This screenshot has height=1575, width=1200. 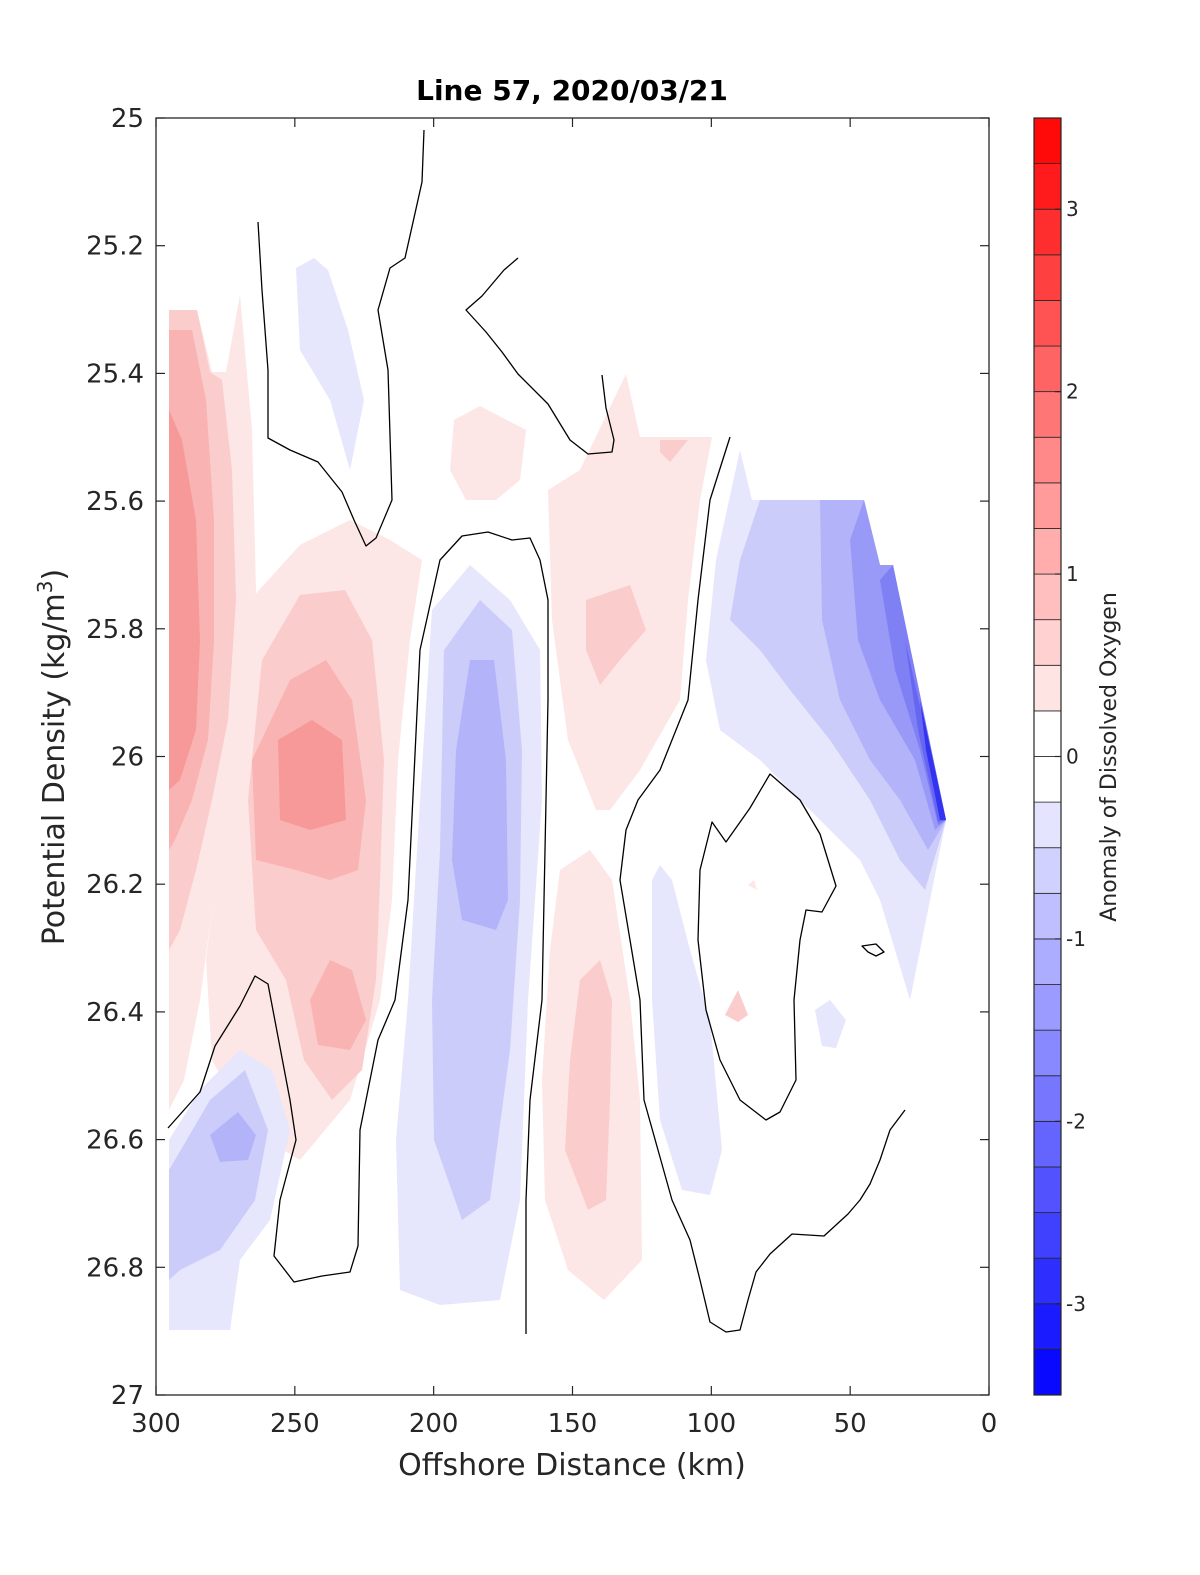 I want to click on x-axis-label: Offshore Distance (km), so click(x=572, y=1465).